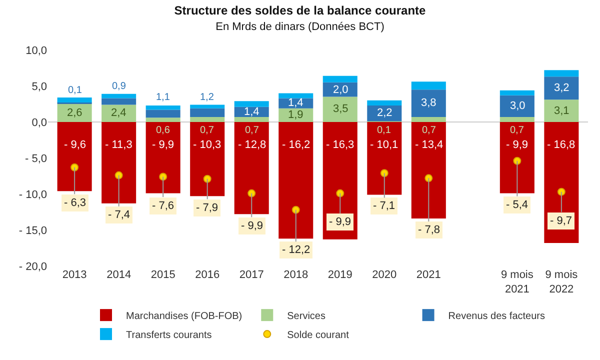 This screenshot has width=600, height=360. I want to click on data-label: - 13,4, so click(429, 145).